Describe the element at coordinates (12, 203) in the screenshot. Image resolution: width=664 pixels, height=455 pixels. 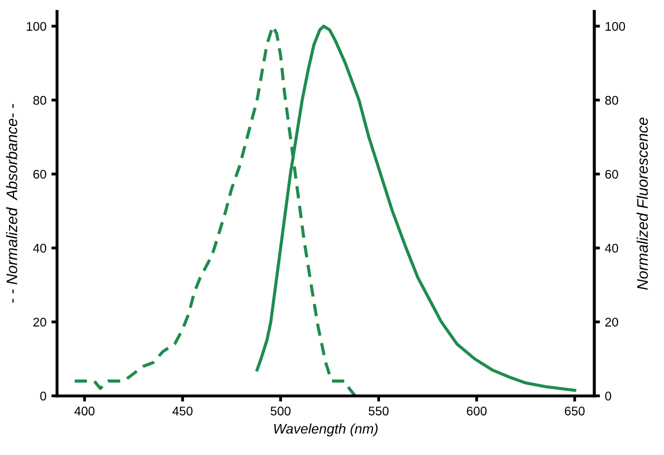
I see `y-axis-title: - - Normalized Absorbance- -` at that location.